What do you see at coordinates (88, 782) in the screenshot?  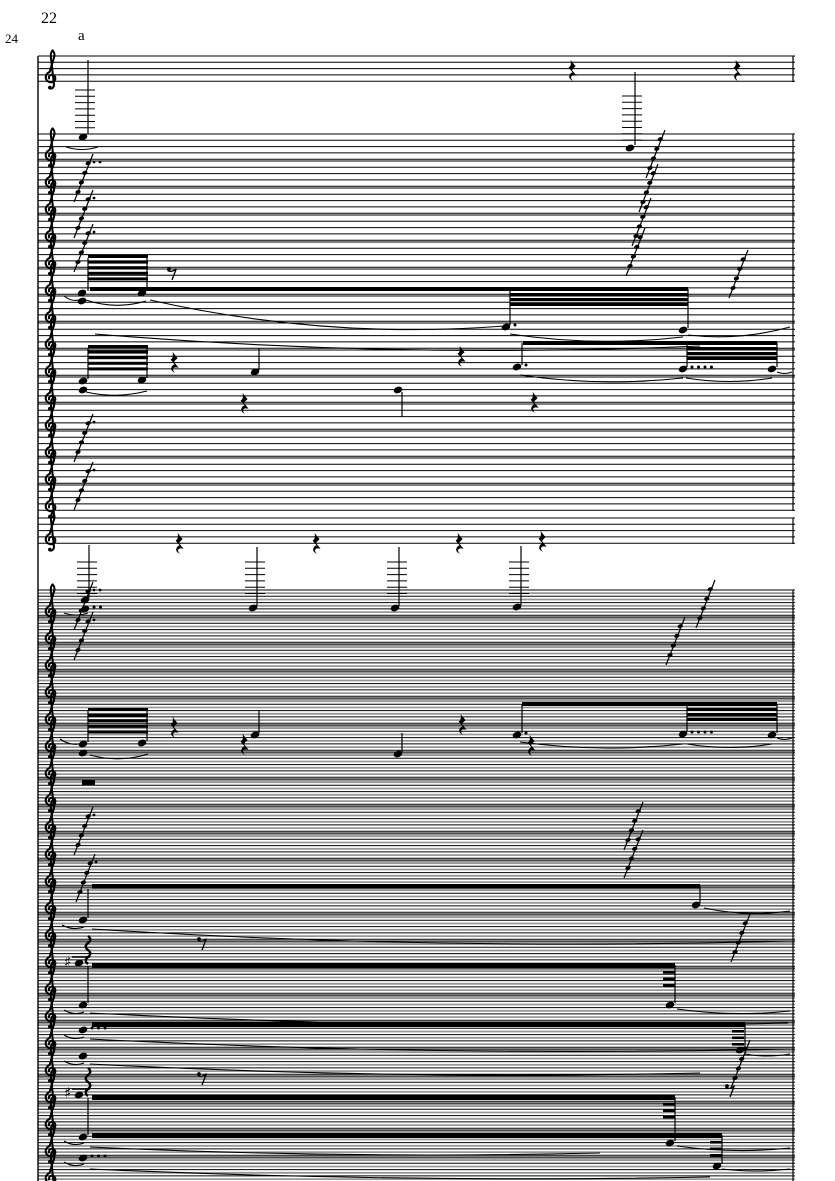 I see `whole-rest-icon` at bounding box center [88, 782].